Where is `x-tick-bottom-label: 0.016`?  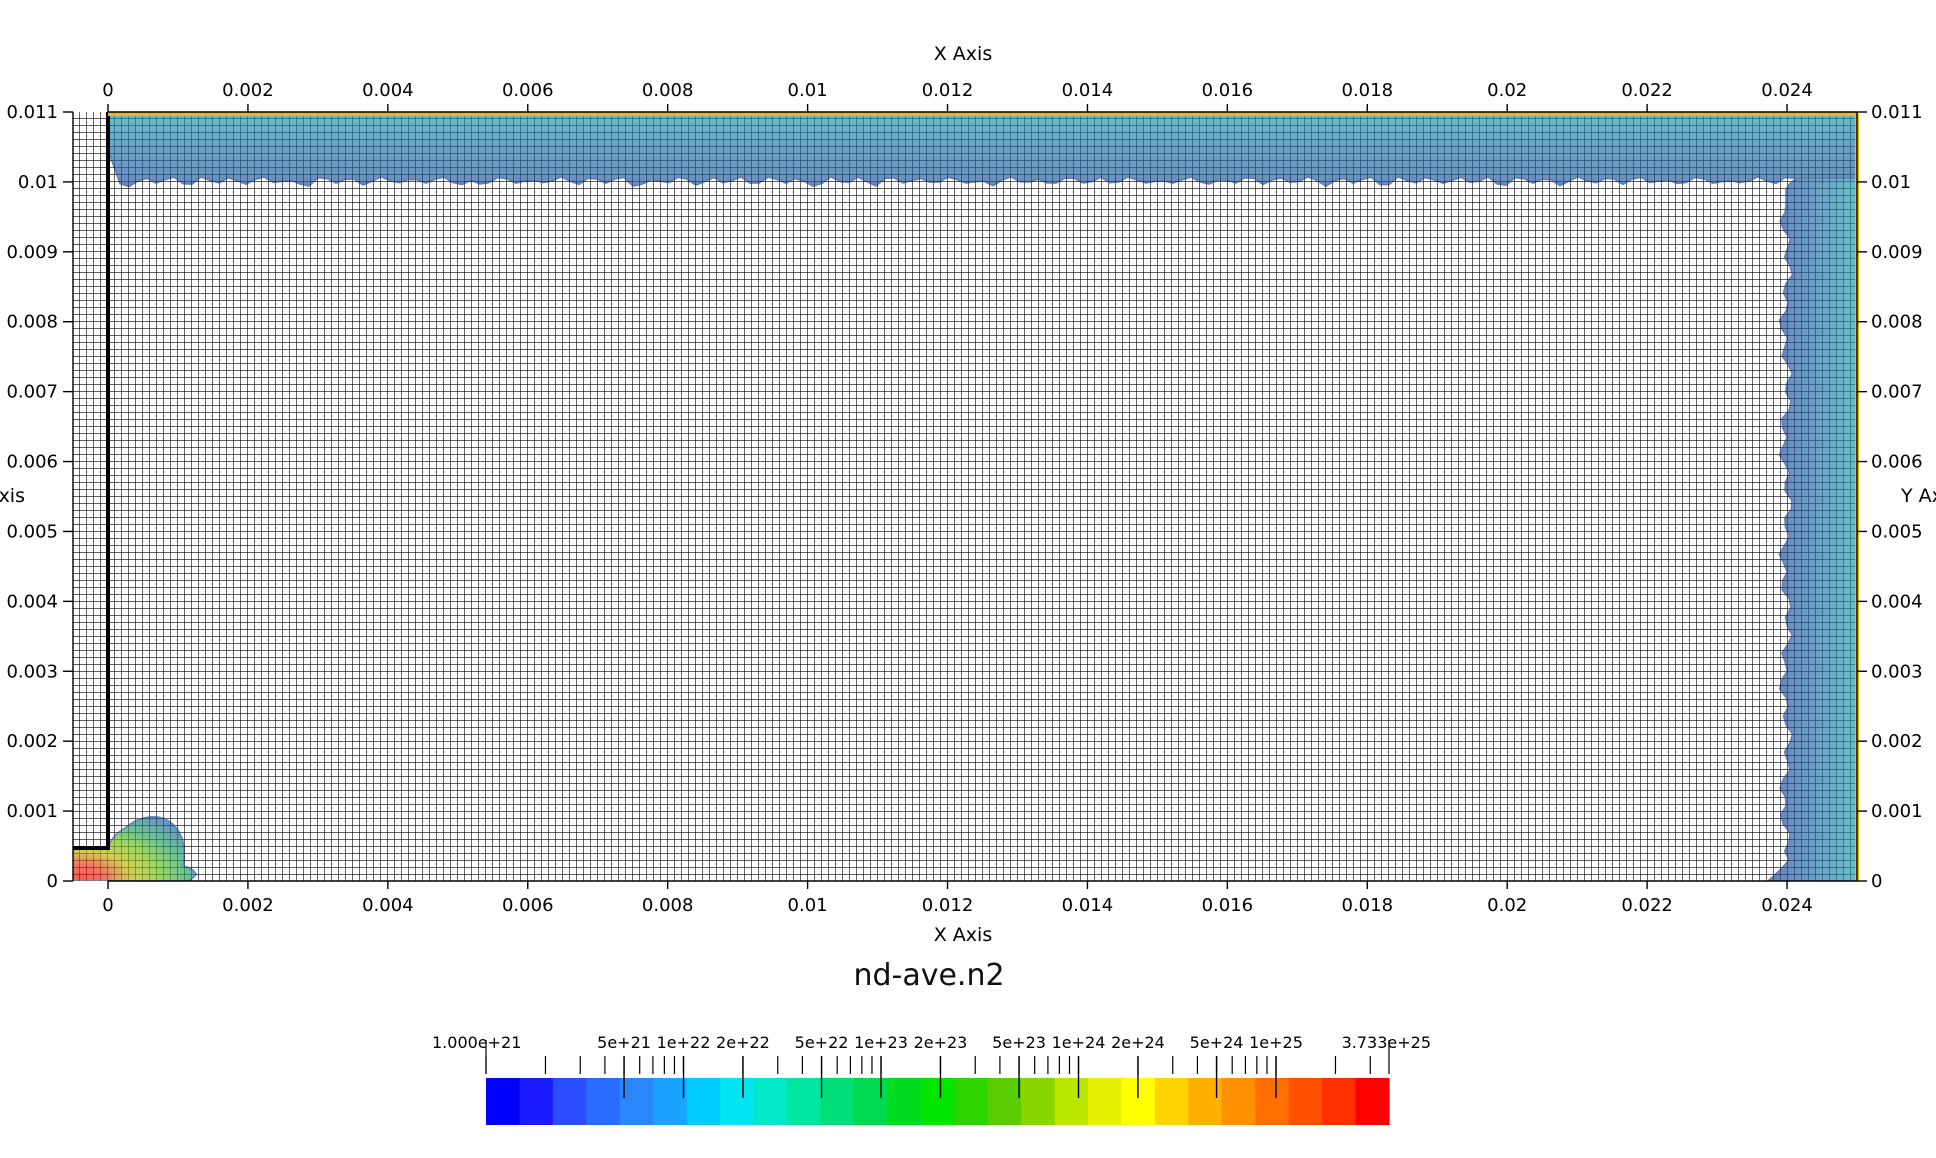 x-tick-bottom-label: 0.016 is located at coordinates (1228, 905).